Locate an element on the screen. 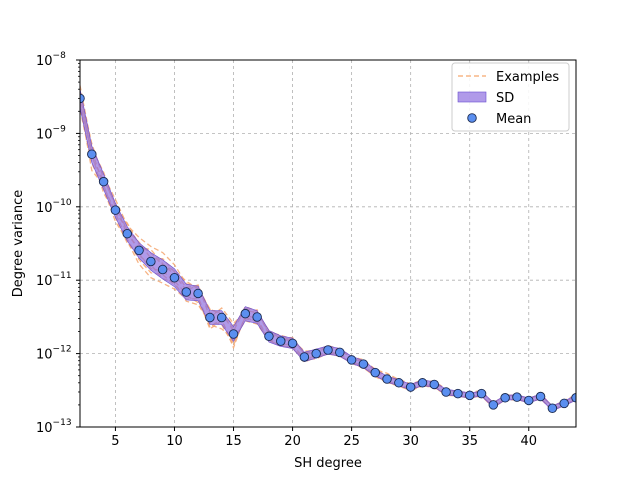 This screenshot has height=480, width=640. x-tick-label: 10 is located at coordinates (174, 441).